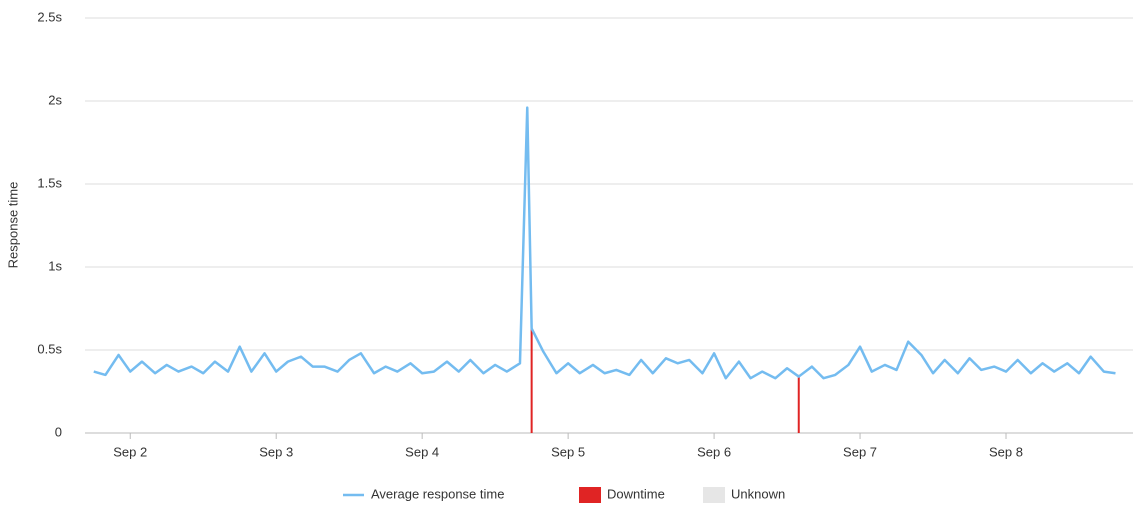 The width and height of the screenshot is (1139, 513). What do you see at coordinates (860, 451) in the screenshot?
I see `x-tick-label: Sep 7` at bounding box center [860, 451].